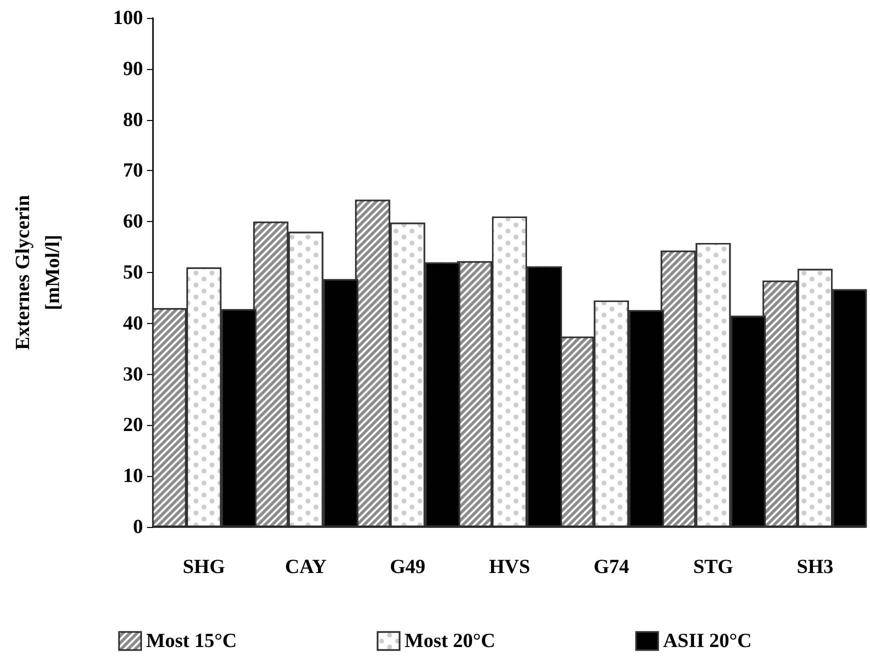  I want to click on legend-label: Most 20°C, so click(450, 641).